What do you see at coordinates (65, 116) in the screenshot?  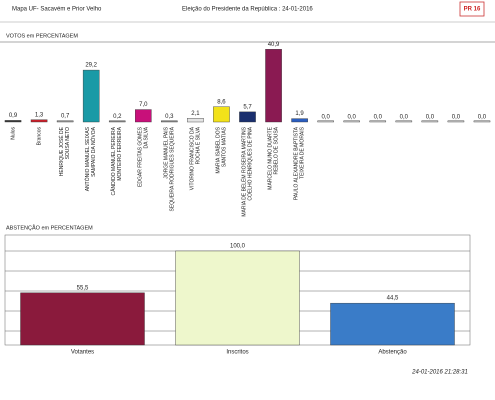 I see `value-label: 0,7` at bounding box center [65, 116].